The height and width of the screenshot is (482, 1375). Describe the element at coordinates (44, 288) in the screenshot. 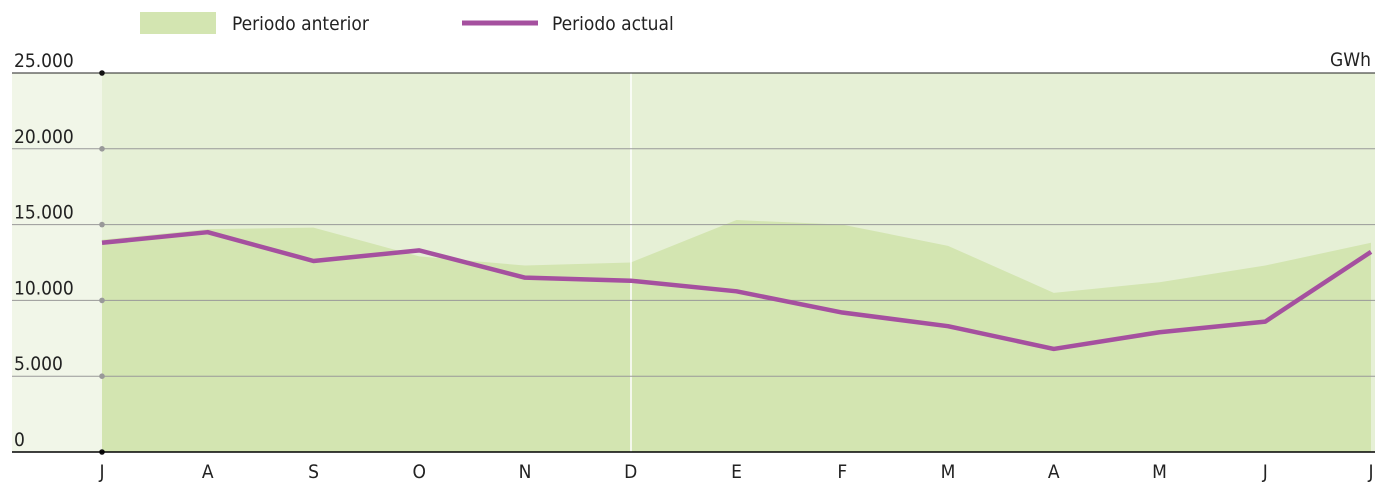

I see `y-tick-label: 10.000` at that location.